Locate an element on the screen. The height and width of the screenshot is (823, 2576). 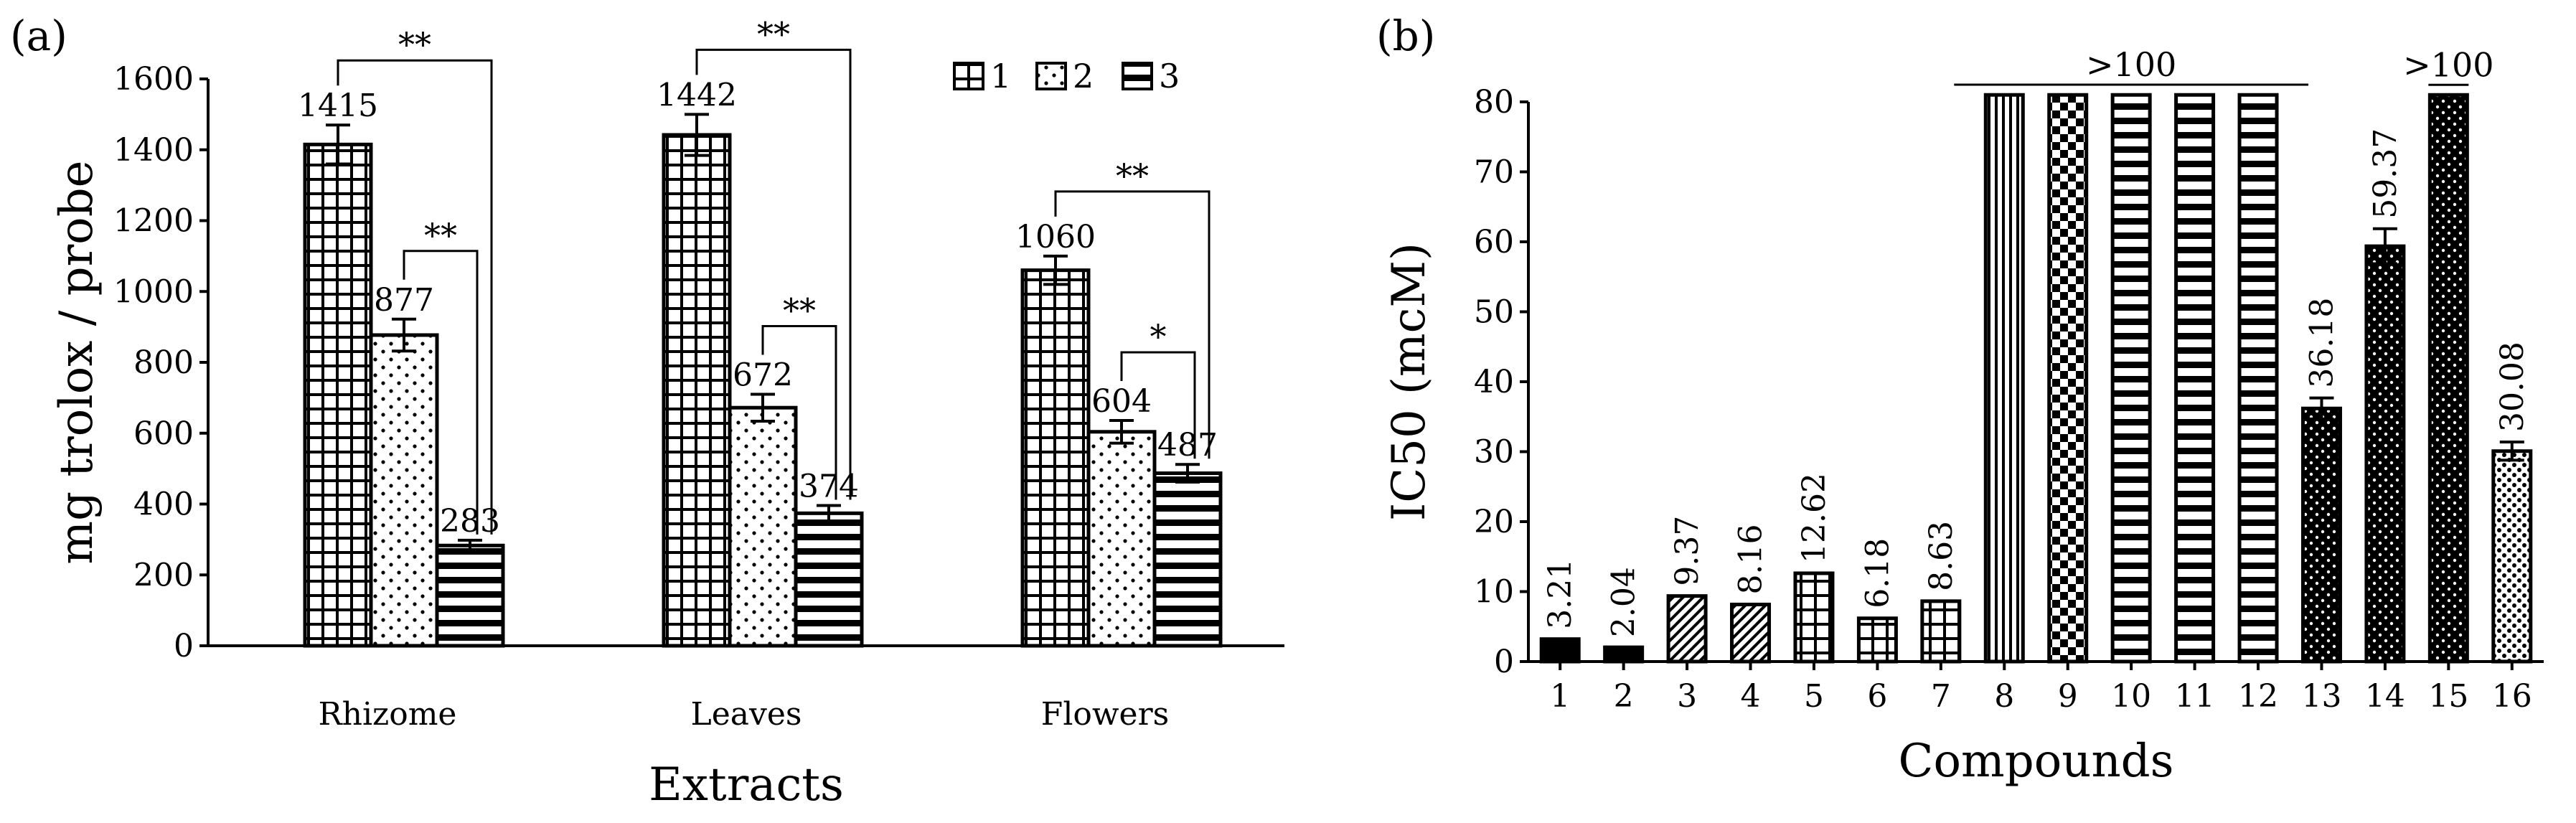
chart-b-x-tick-label: 10 is located at coordinates (2131, 696).